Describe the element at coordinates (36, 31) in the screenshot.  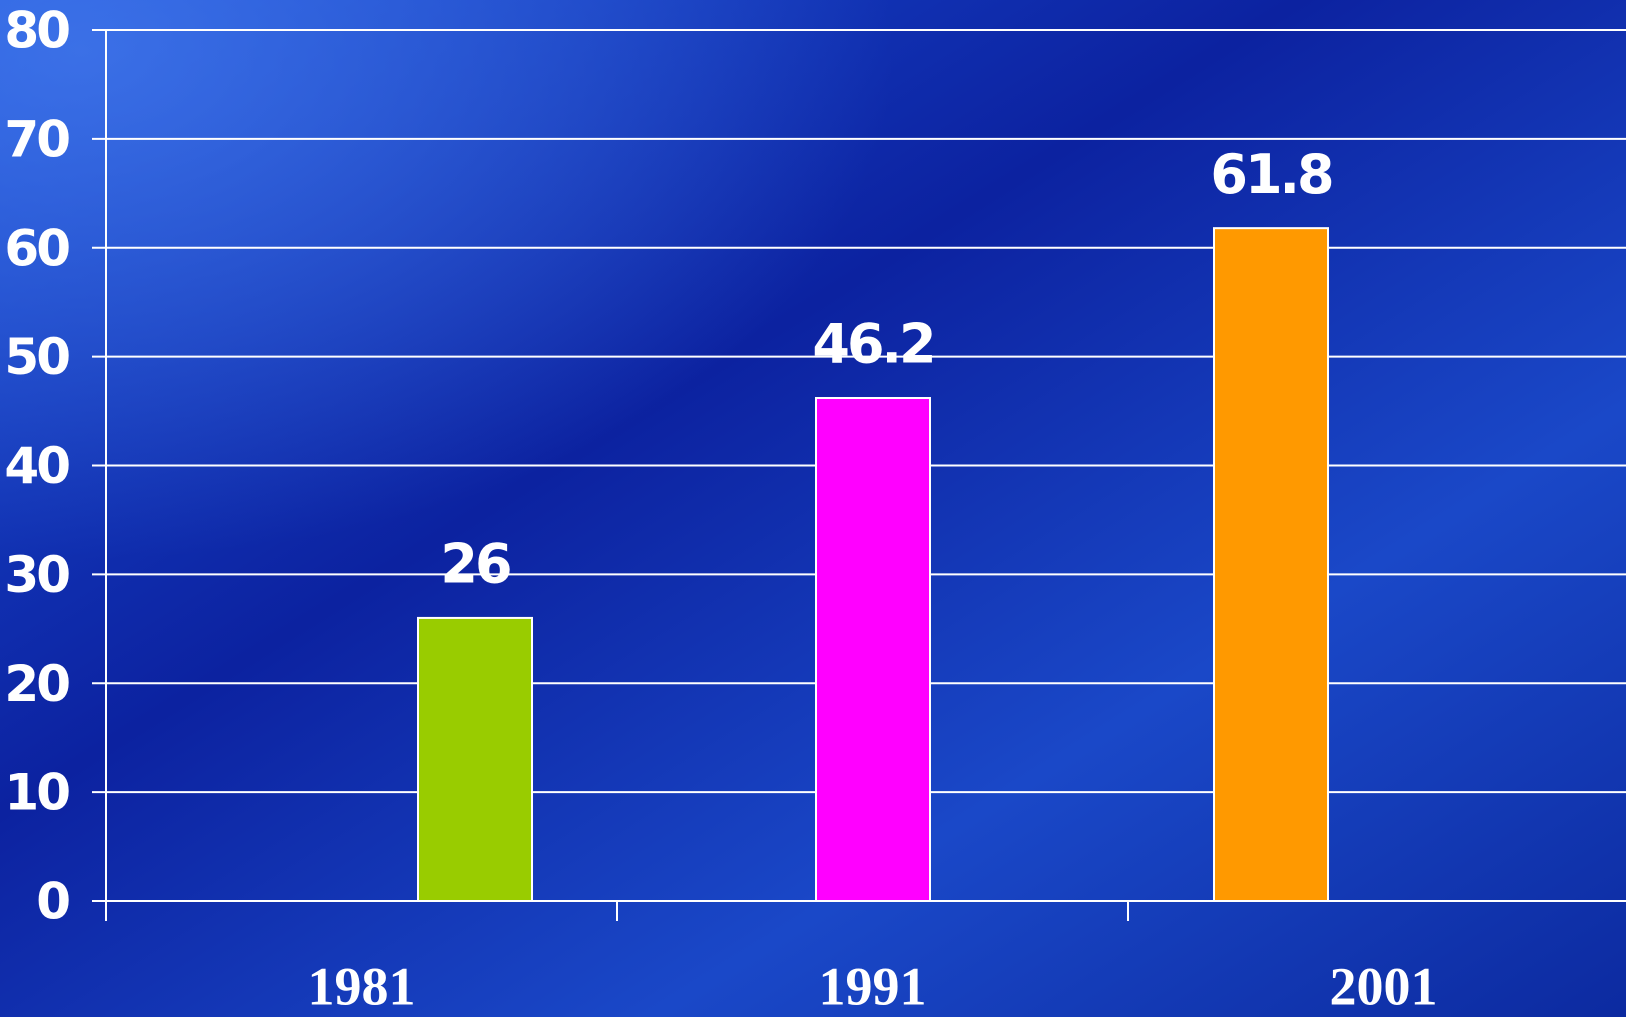
I see `y-tick-label: 80` at that location.